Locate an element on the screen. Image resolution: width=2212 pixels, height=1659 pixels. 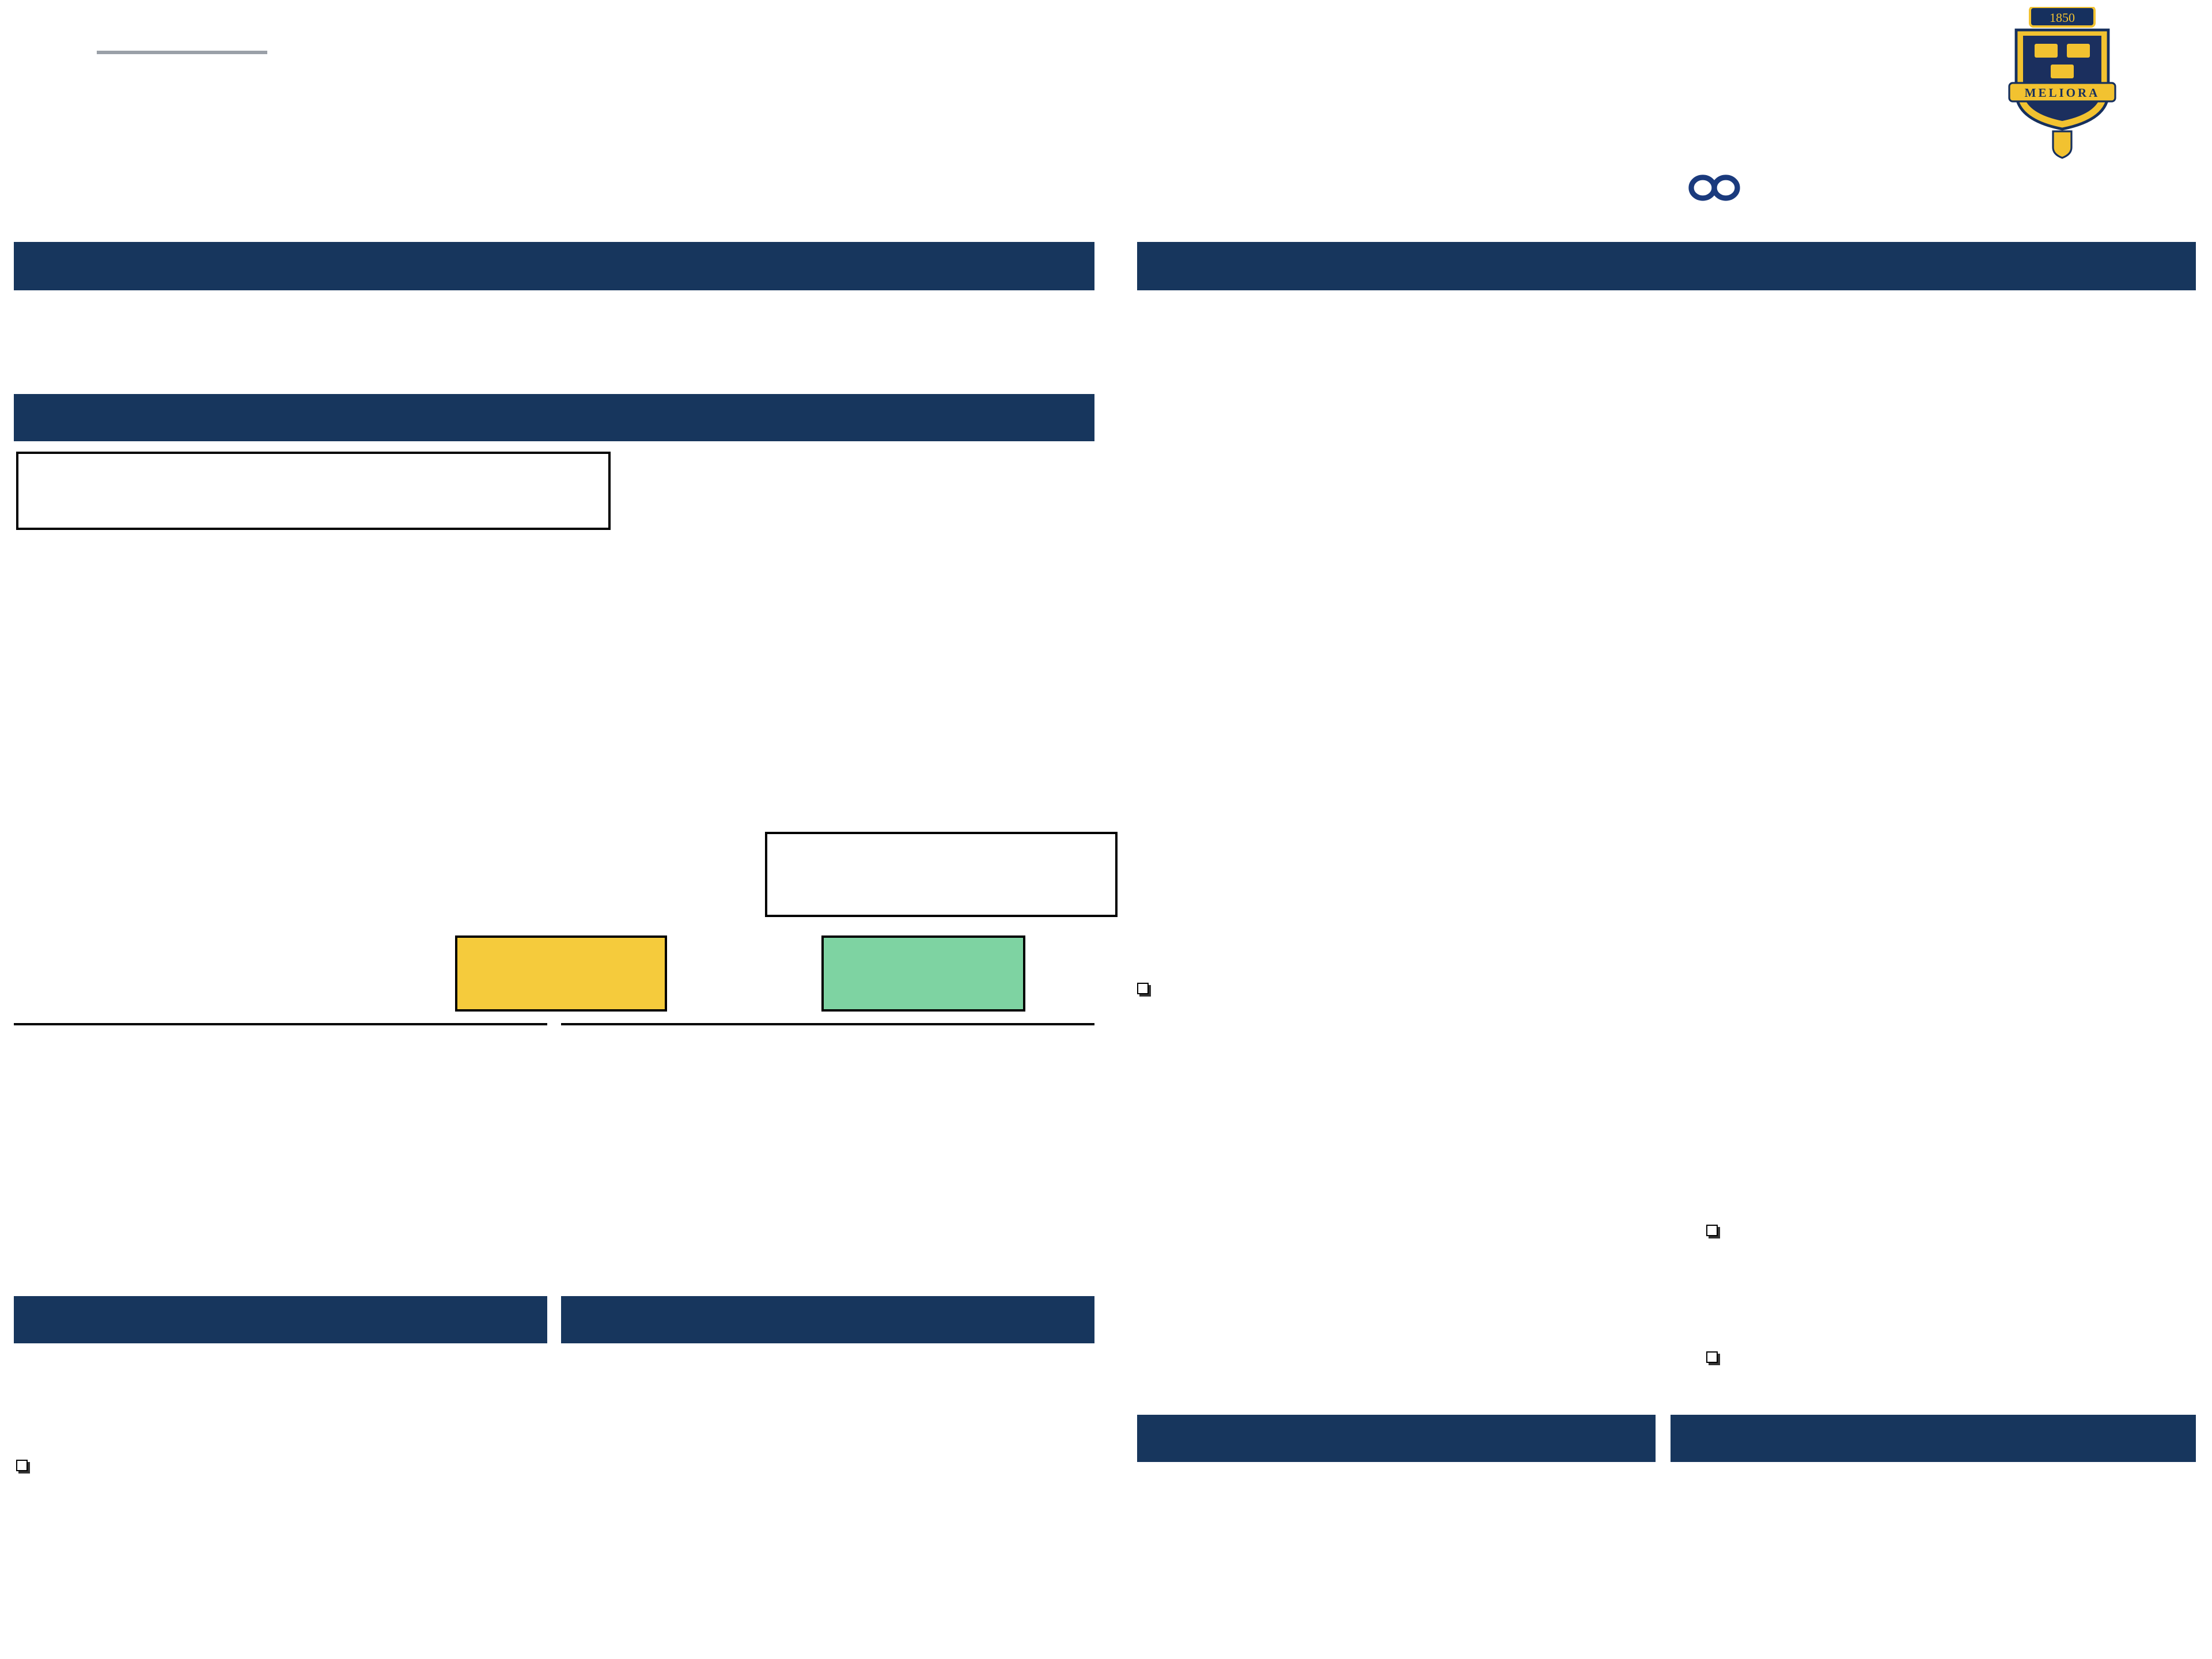
meta-infinity-icon is located at coordinates (1714, 188).